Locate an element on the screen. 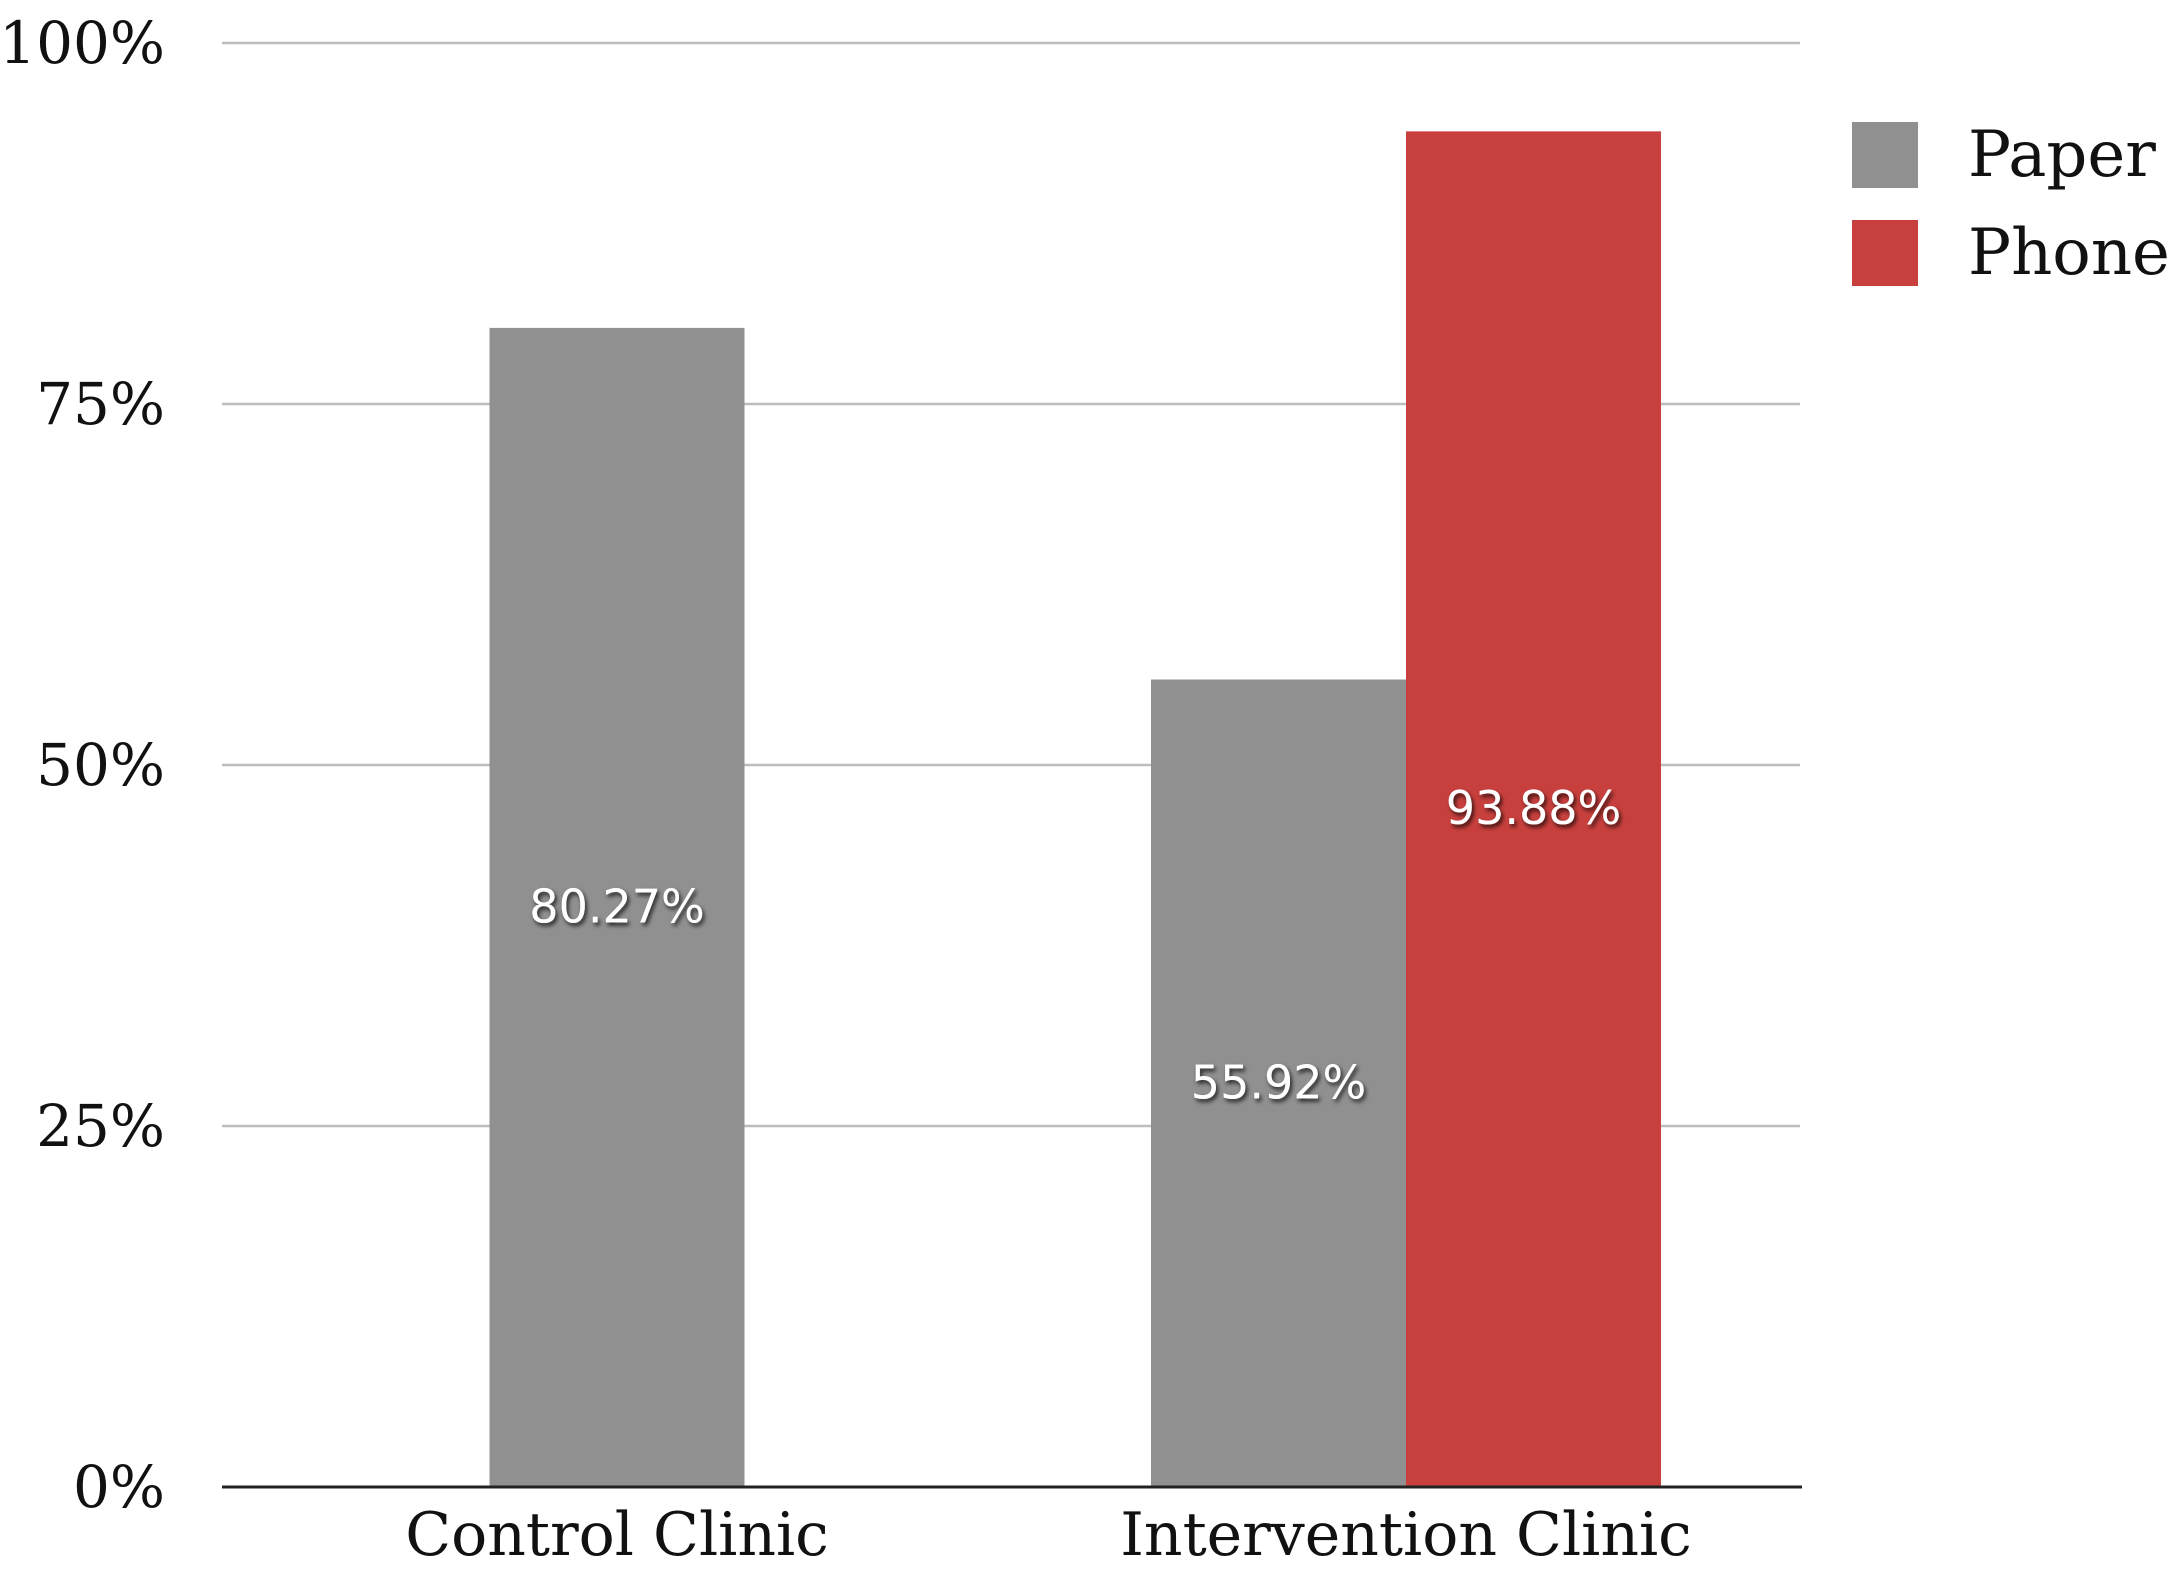 The image size is (2180, 1577). legend-swatch-phone is located at coordinates (1885, 253).